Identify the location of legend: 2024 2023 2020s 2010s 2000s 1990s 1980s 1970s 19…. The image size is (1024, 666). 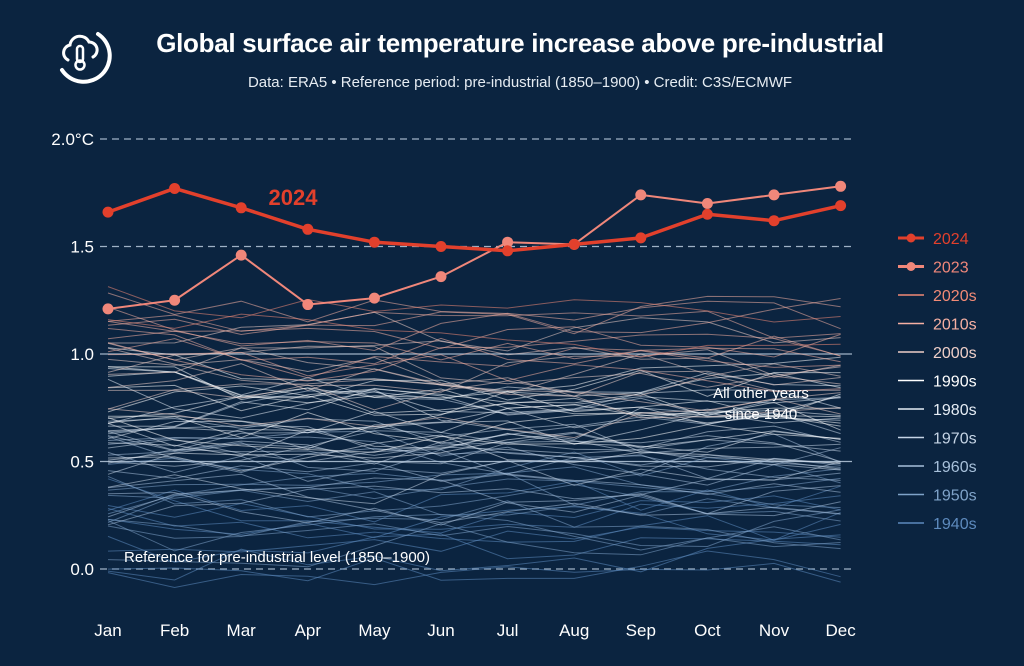
(937, 382).